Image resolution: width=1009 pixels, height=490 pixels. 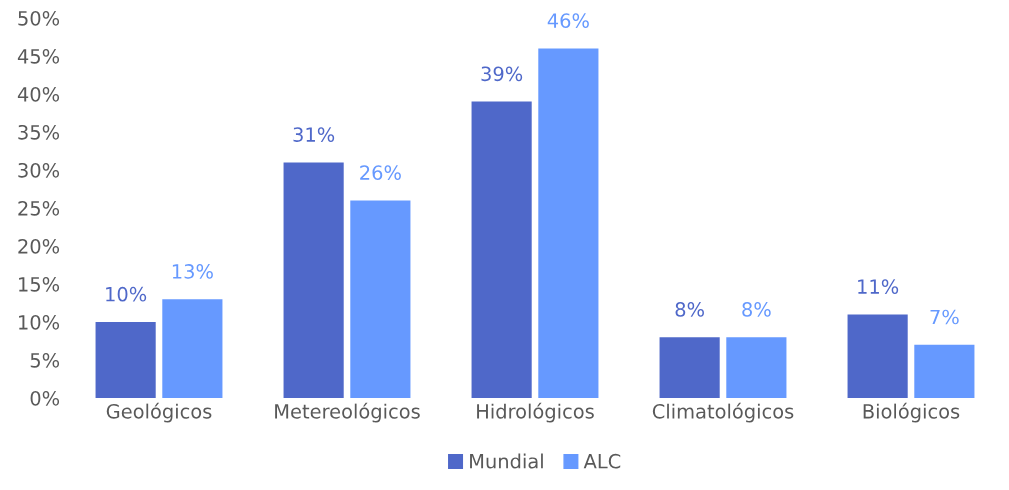 I want to click on x-tick-label: Climatológicos, so click(x=723, y=412).